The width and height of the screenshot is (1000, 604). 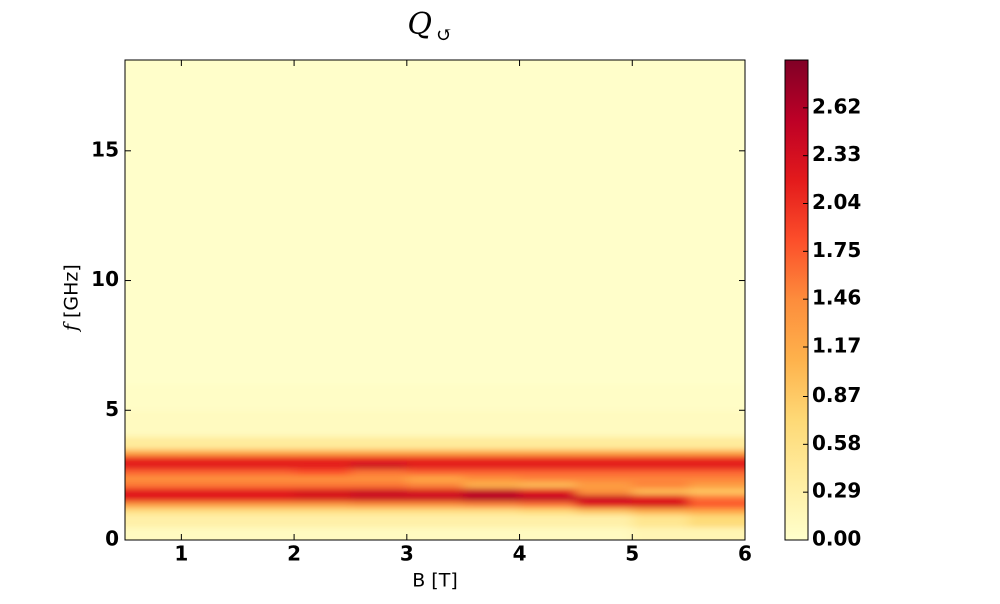 I want to click on chart-title: Q, so click(x=419, y=24).